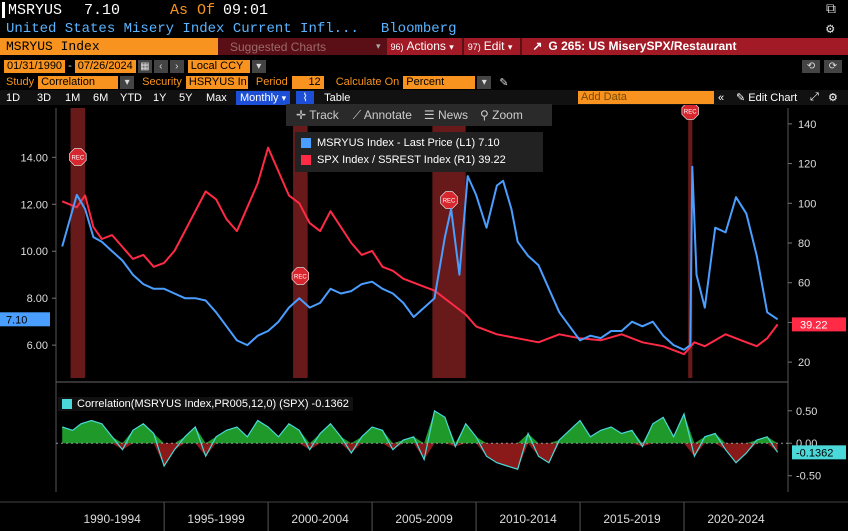  Describe the element at coordinates (35, 66) in the screenshot. I see `date-start-input: 01/31/1990` at that location.